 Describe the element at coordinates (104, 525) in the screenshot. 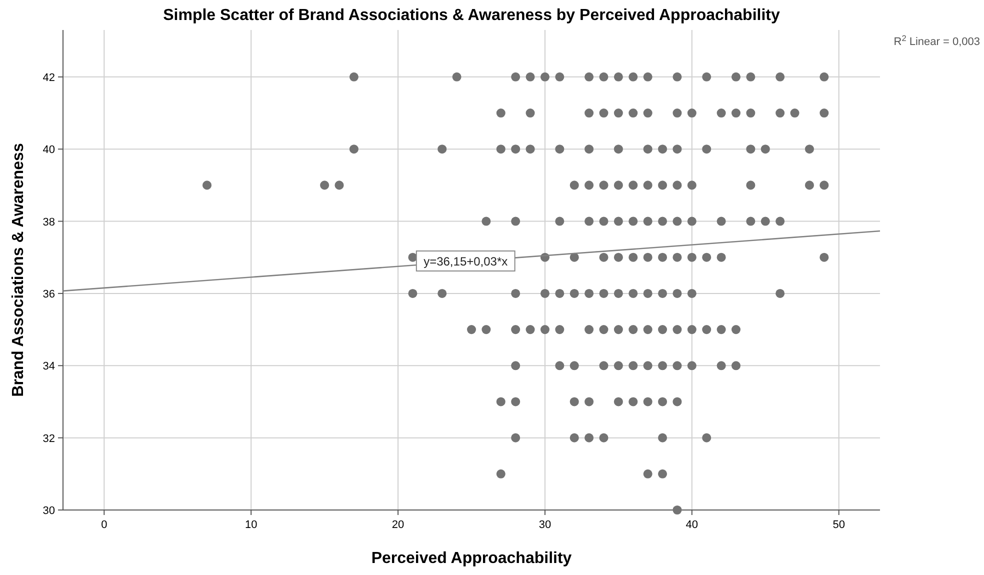

I see `x-tick-label: 0` at that location.